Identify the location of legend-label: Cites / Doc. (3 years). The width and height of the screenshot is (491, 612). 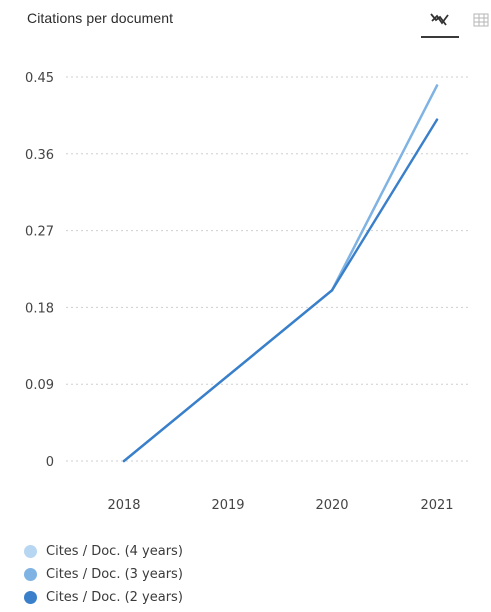
(114, 574).